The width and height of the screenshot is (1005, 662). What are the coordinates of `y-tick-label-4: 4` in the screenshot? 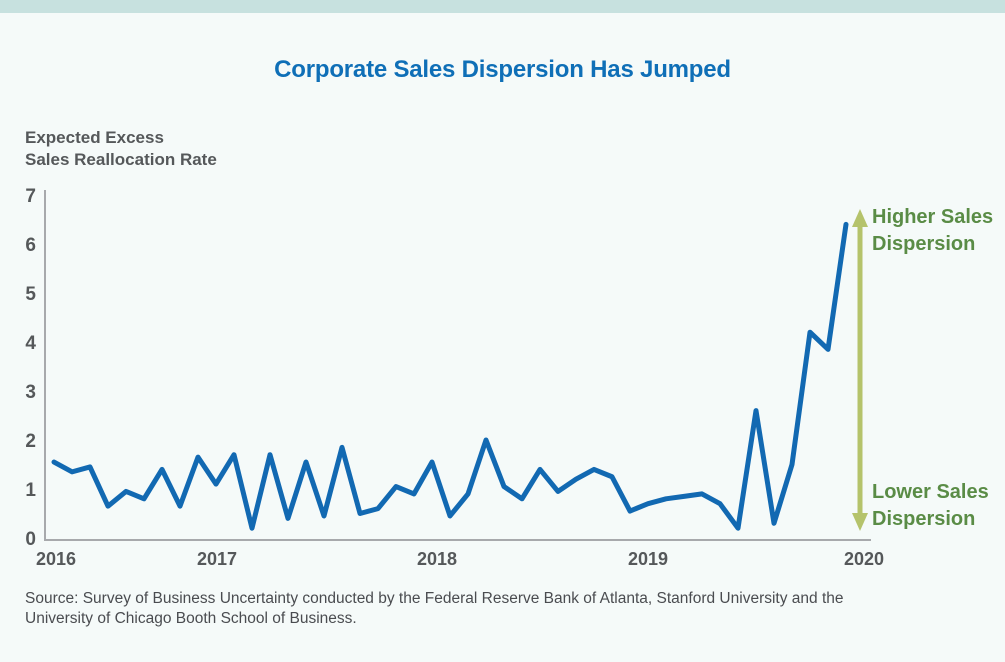 It's located at (30, 343).